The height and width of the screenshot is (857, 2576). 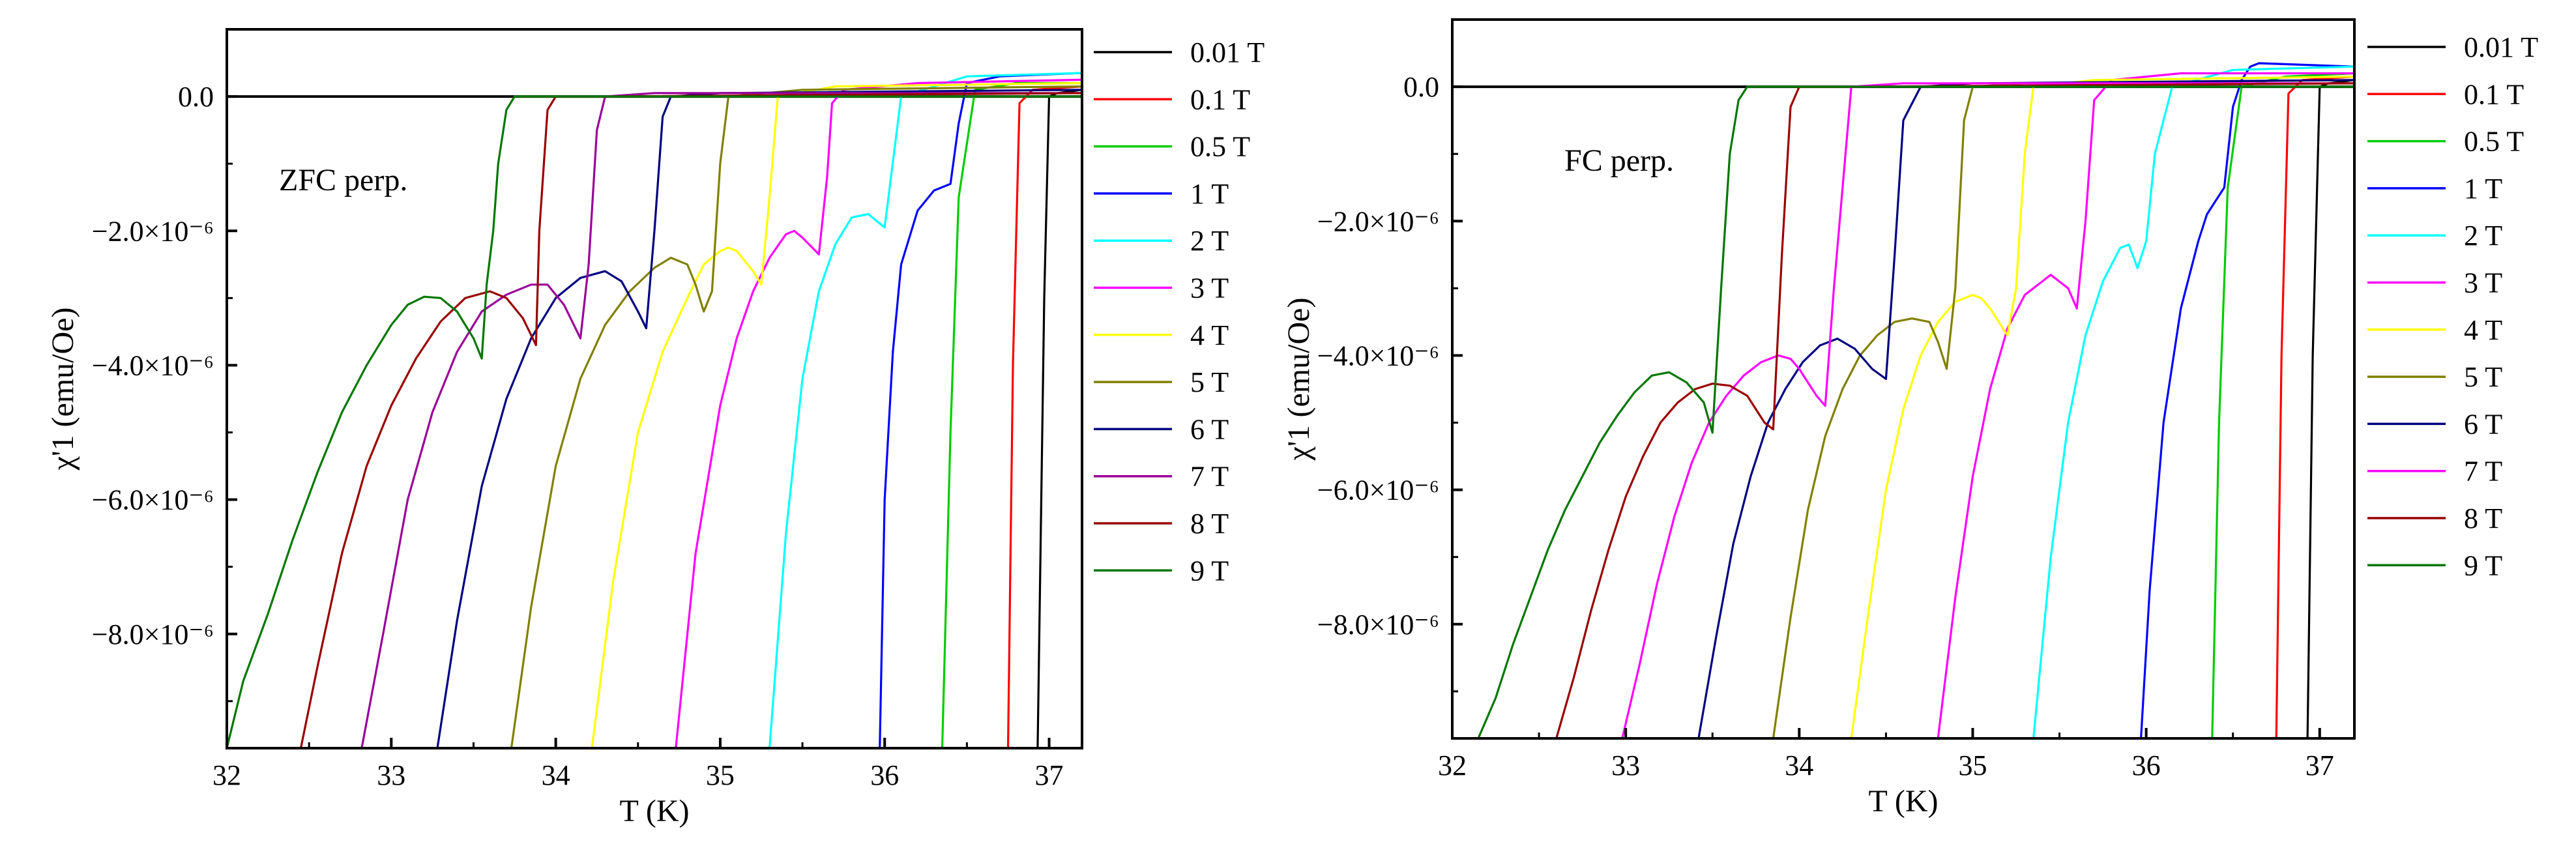 What do you see at coordinates (837, 414) in the screenshot?
I see `series-line-4-t-t` at bounding box center [837, 414].